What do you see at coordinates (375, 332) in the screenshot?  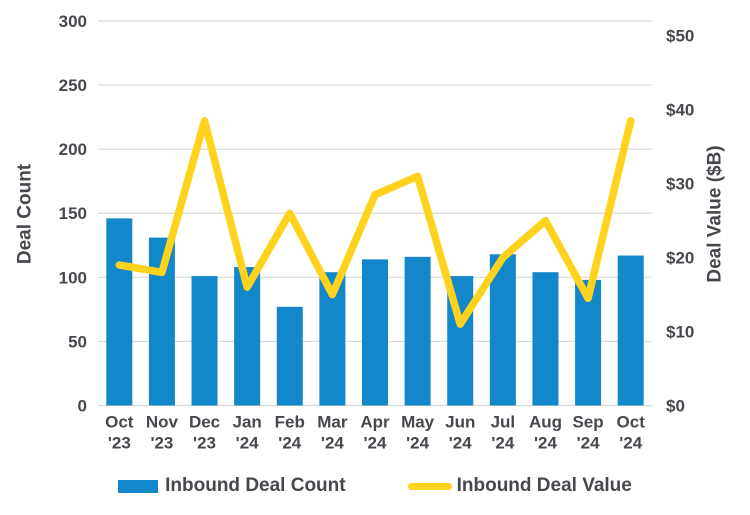 I see `bar-apr24` at bounding box center [375, 332].